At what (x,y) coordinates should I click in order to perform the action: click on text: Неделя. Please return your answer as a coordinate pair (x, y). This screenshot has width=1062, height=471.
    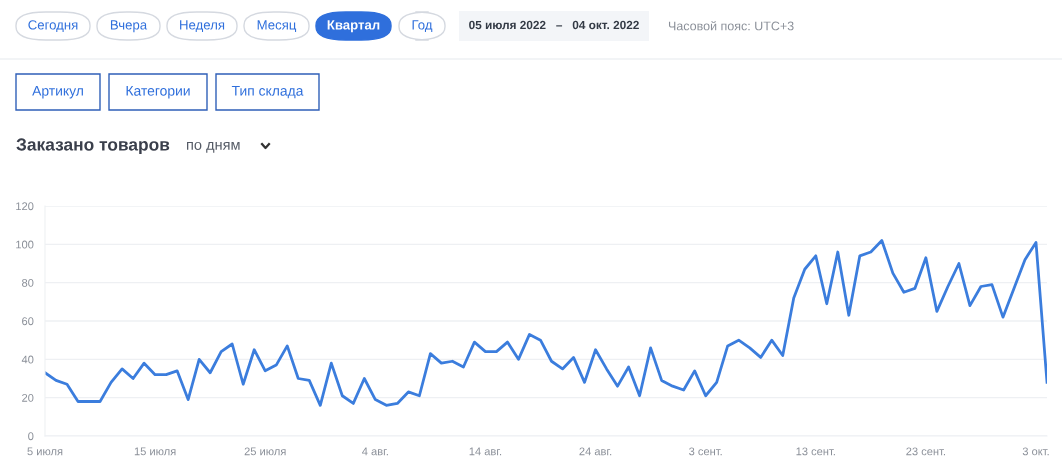
    Looking at the image, I should click on (202, 26).